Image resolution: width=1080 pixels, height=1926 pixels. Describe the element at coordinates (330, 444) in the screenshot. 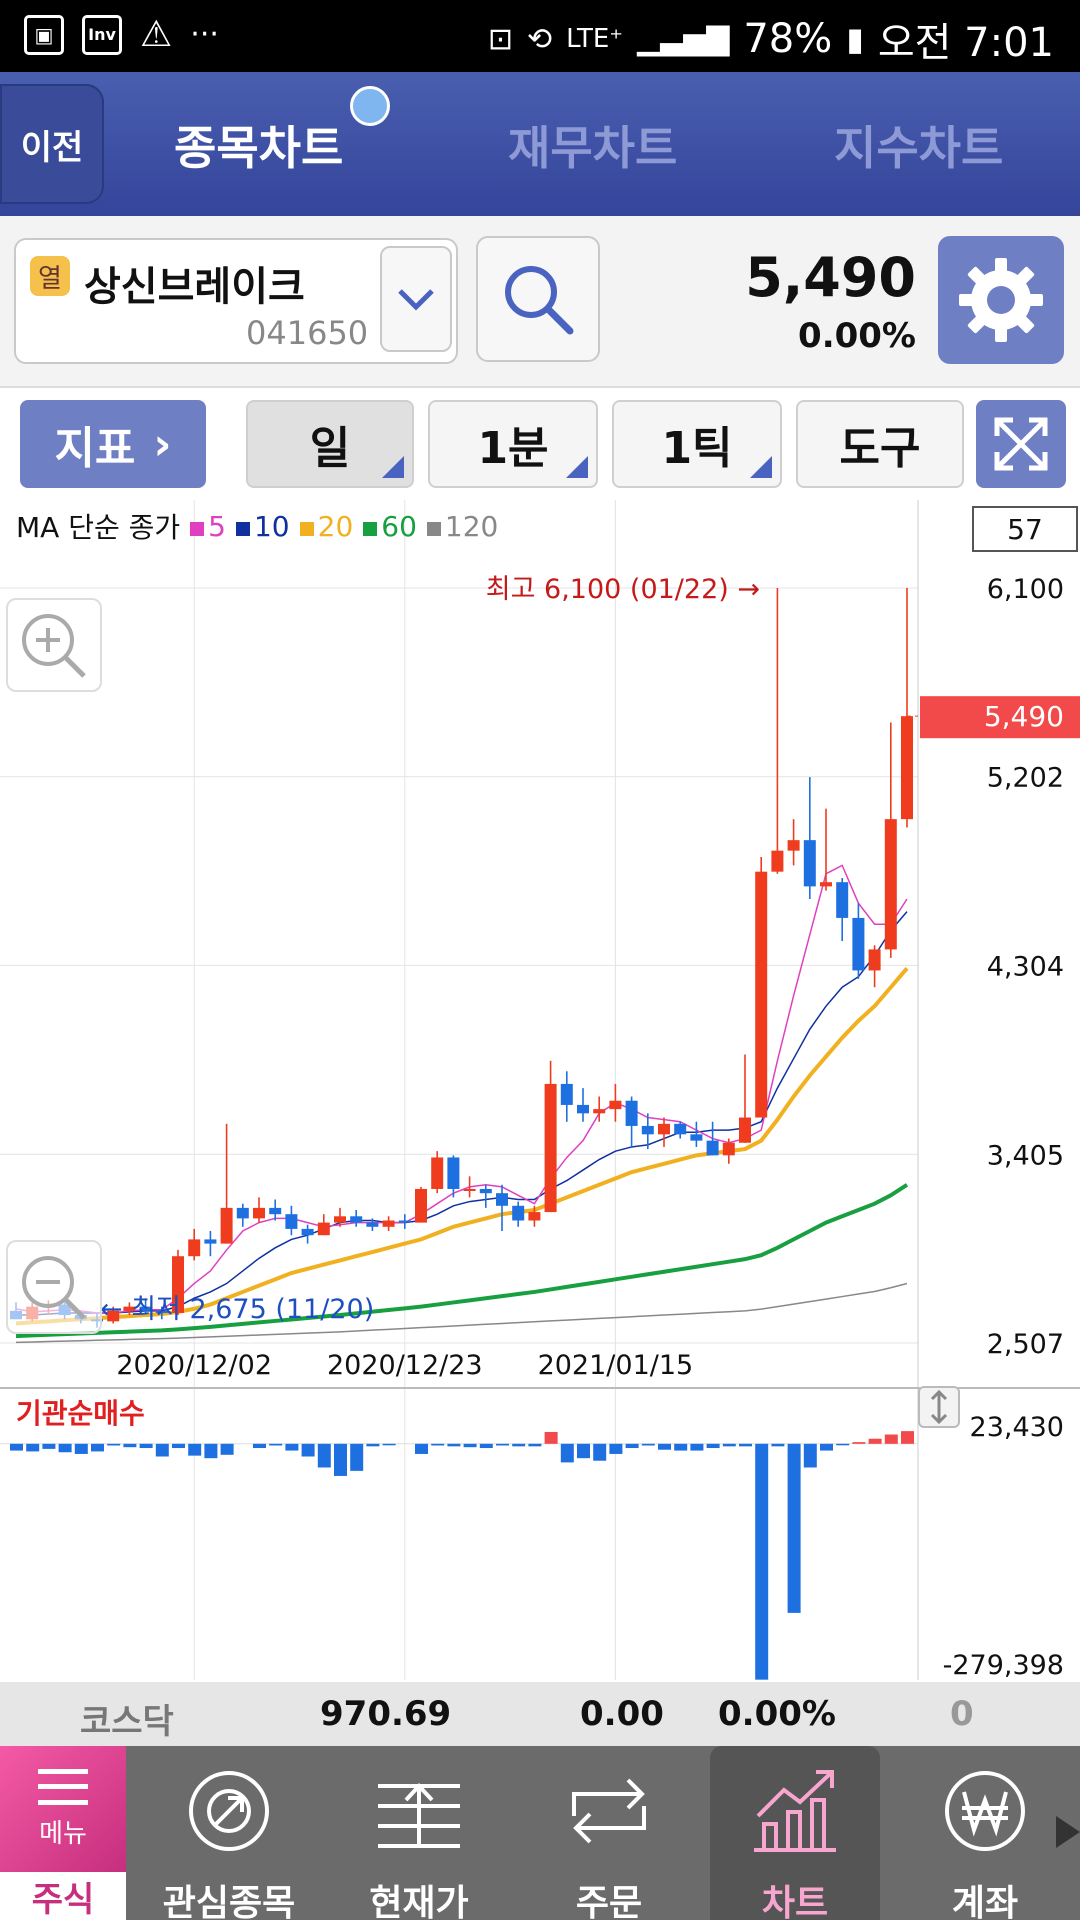

I see `period-day-button: 일` at that location.